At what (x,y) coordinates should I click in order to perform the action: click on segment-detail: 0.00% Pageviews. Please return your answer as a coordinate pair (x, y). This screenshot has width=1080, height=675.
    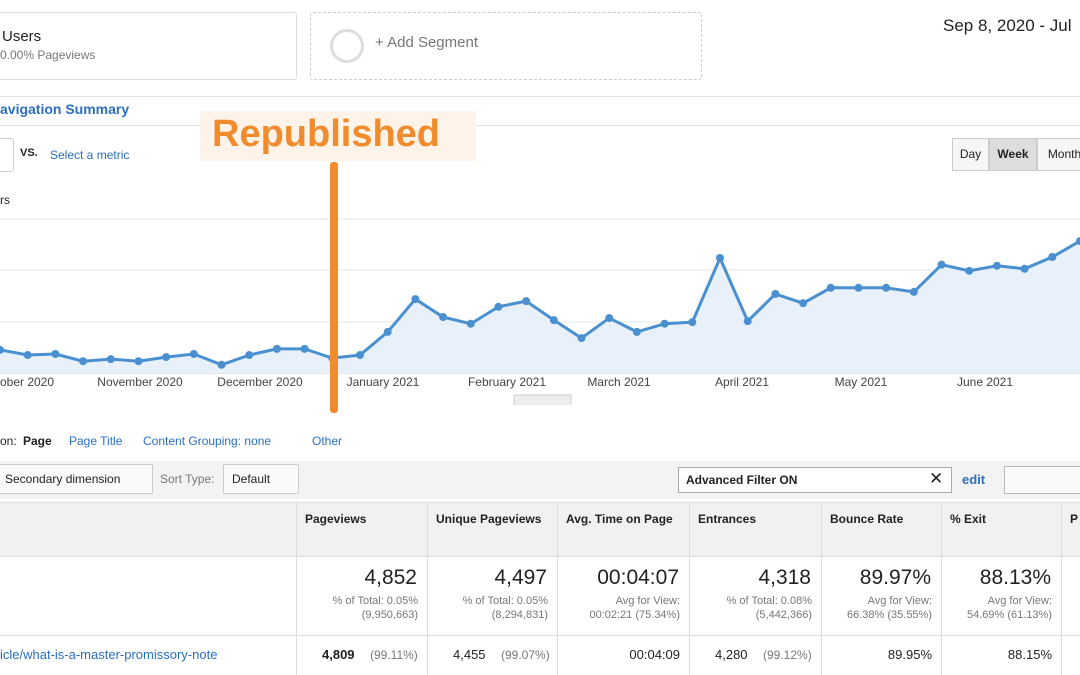
    Looking at the image, I should click on (48, 55).